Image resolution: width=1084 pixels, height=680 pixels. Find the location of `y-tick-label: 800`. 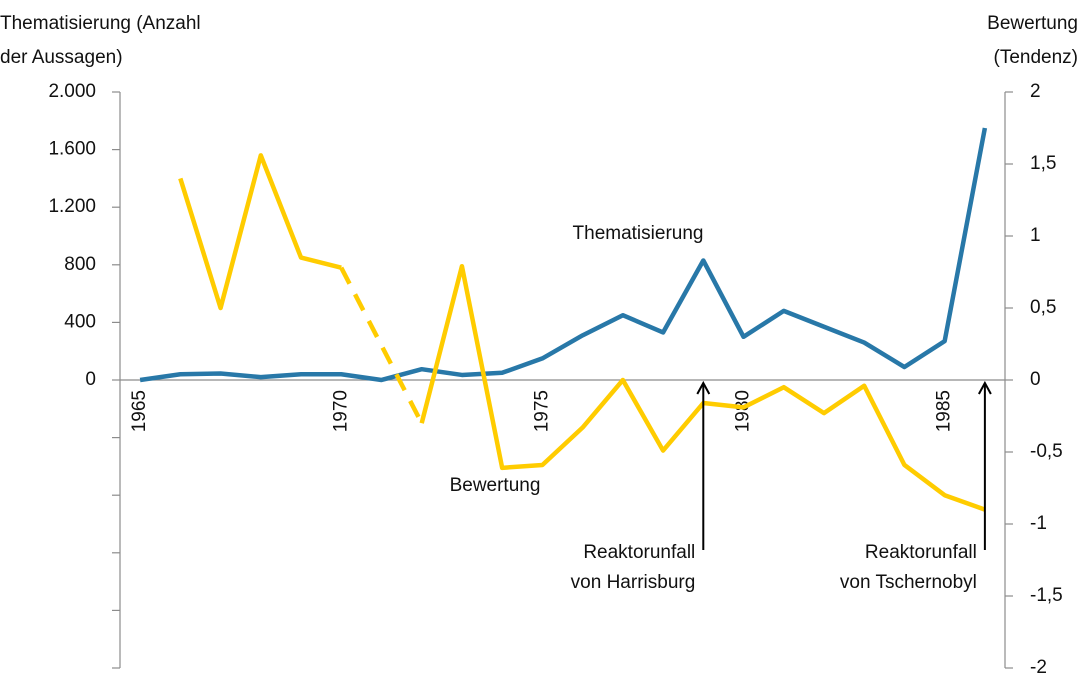

y-tick-label: 800 is located at coordinates (80, 264).